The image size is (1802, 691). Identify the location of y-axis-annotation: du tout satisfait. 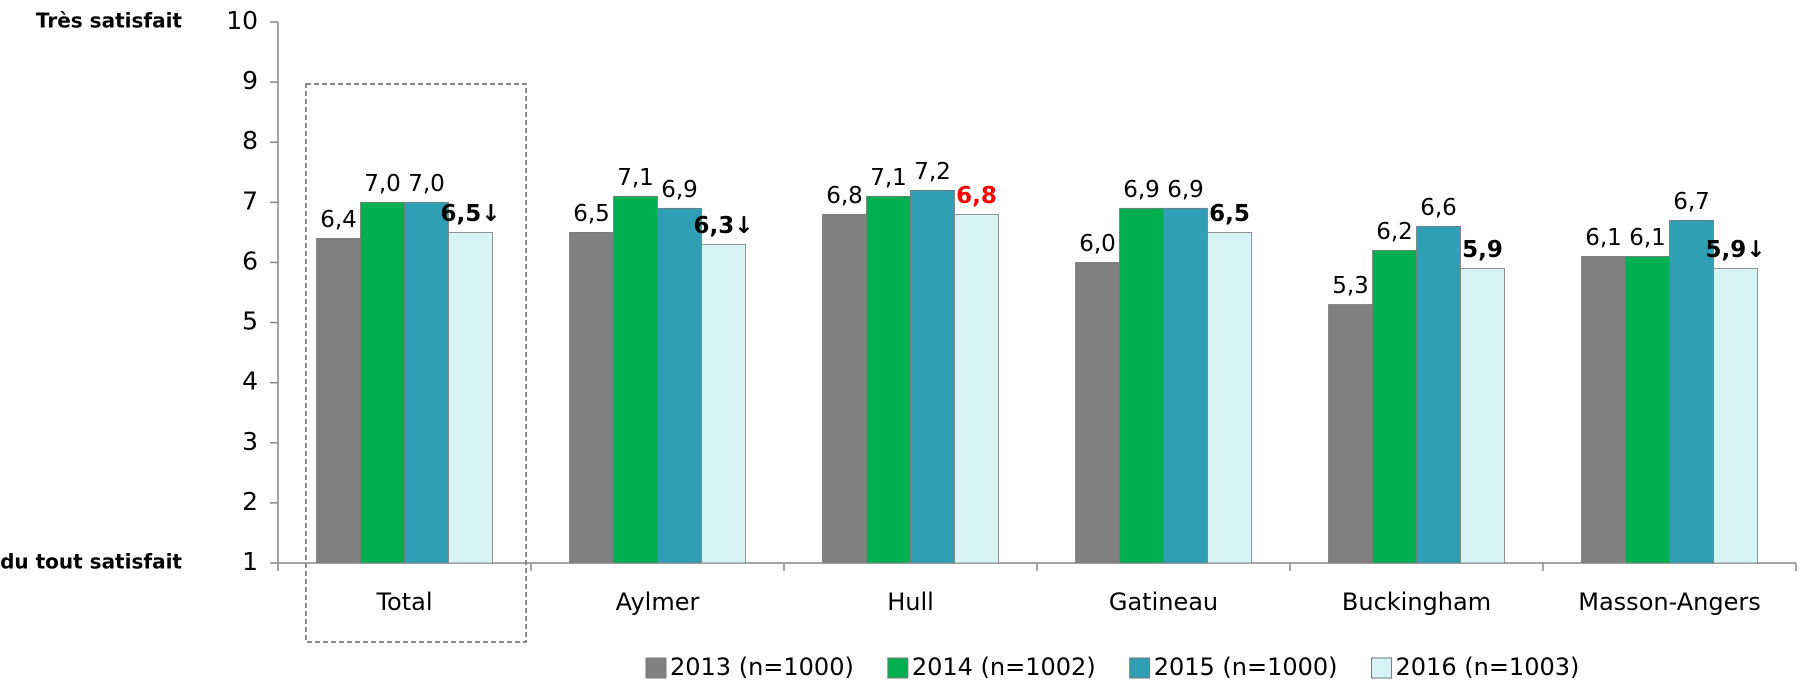
(91, 562).